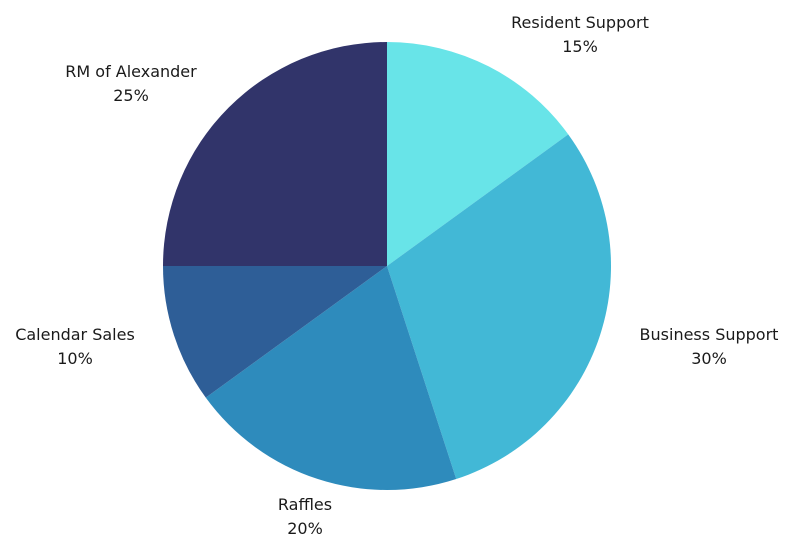  I want to click on slice-value-rm-of-alexander: 25%, so click(131, 95).